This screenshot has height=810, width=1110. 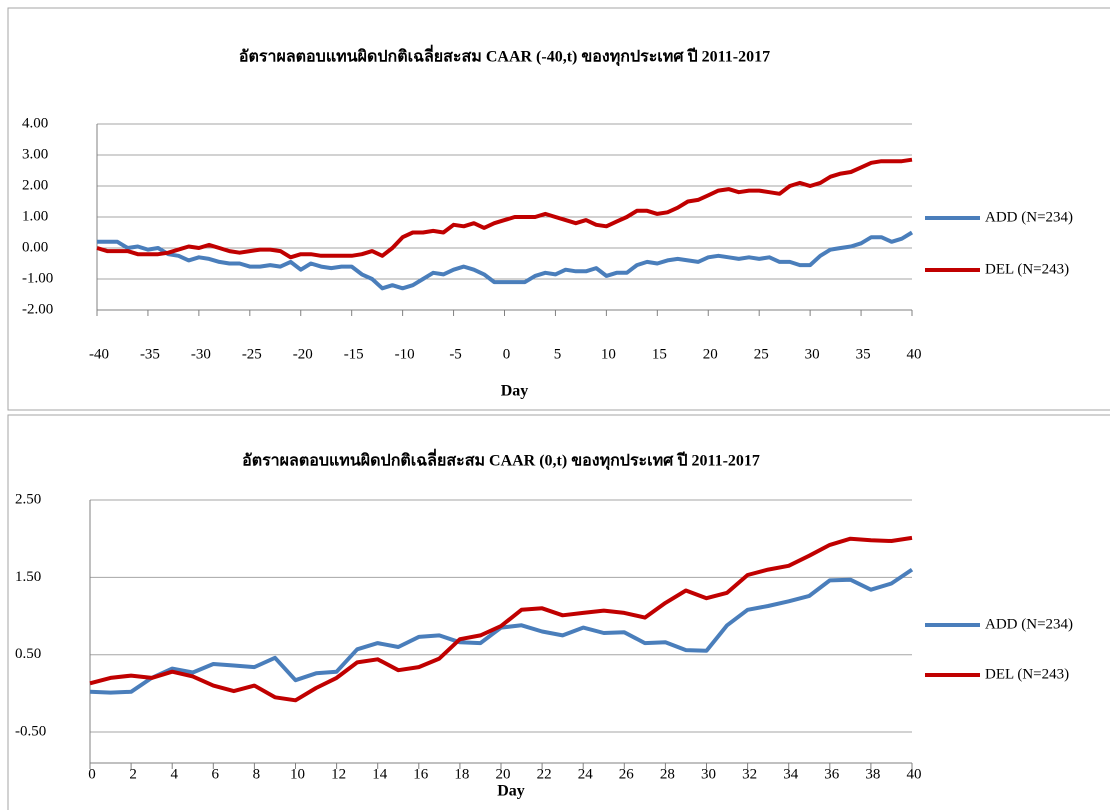 What do you see at coordinates (35, 185) in the screenshot?
I see `y-tick-label: 2.00` at bounding box center [35, 185].